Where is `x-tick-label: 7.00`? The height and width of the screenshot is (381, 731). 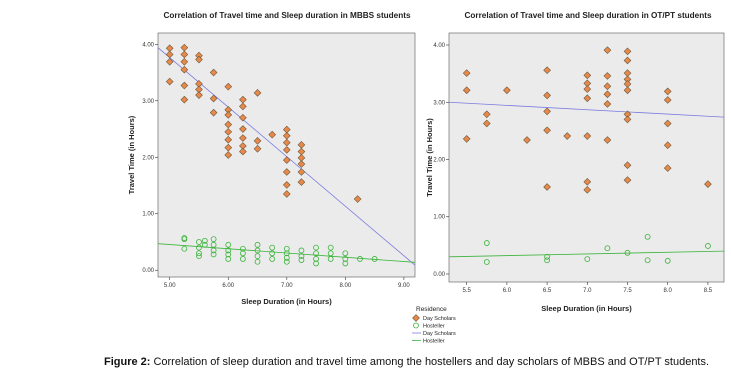
x-tick-label: 7.00 is located at coordinates (287, 286).